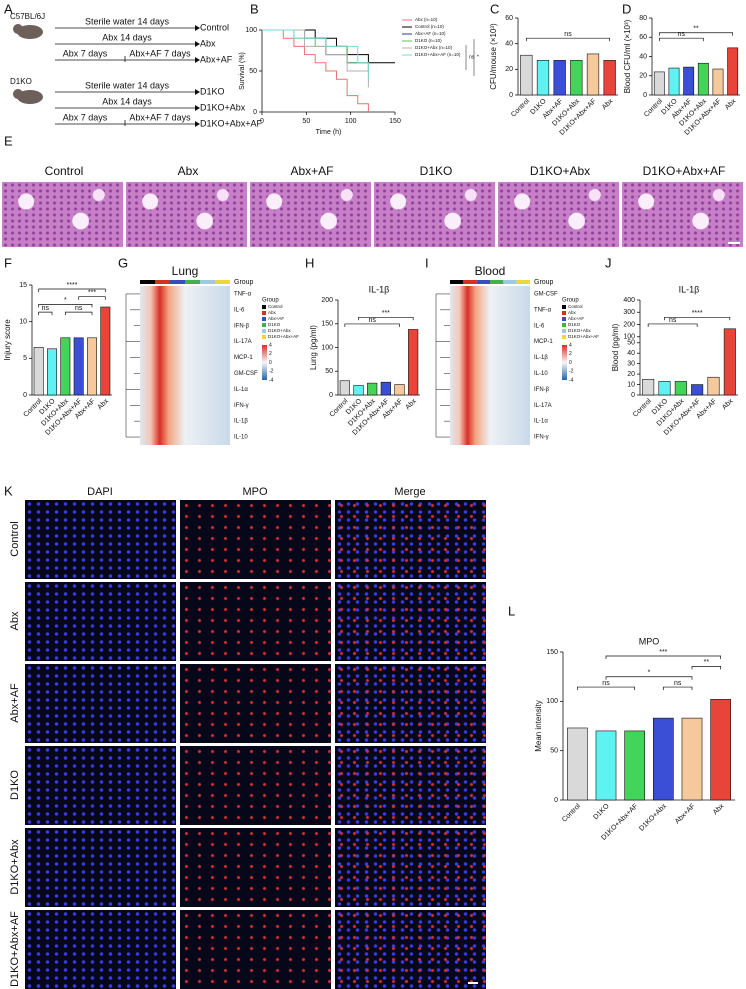  I want to click on group-label: Control, so click(214, 27).